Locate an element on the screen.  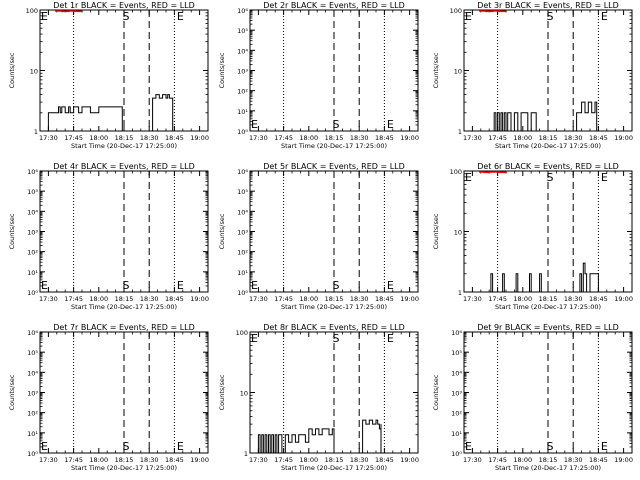
panel-title: Det 2r BLACK = Events, RED = LLD is located at coordinates (334, 5).